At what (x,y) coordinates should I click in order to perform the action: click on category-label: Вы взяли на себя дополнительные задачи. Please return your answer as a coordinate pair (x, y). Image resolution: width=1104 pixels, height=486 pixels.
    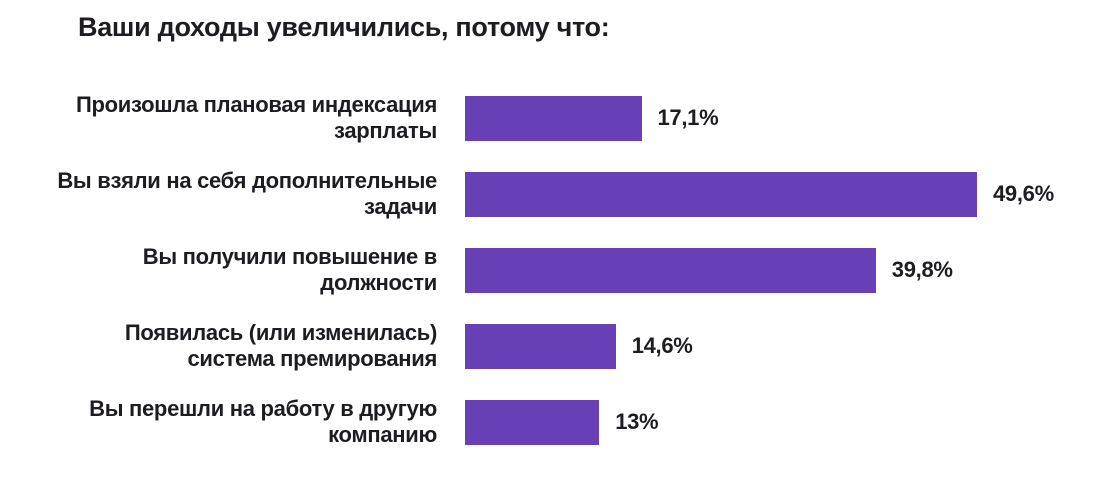
    Looking at the image, I should click on (247, 193).